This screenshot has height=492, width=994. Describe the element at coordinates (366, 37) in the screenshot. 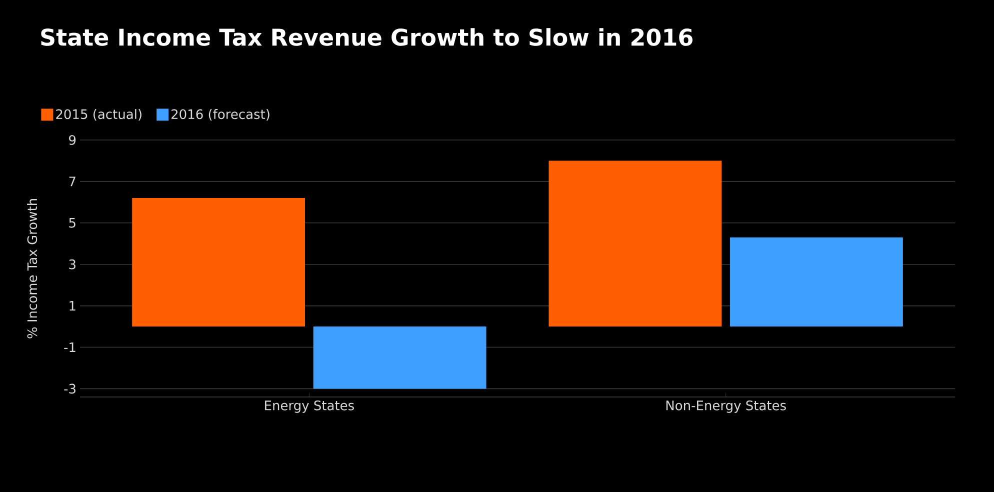

I see `chart-title: State Income Tax Revenue Growth to Slow in 2016` at that location.